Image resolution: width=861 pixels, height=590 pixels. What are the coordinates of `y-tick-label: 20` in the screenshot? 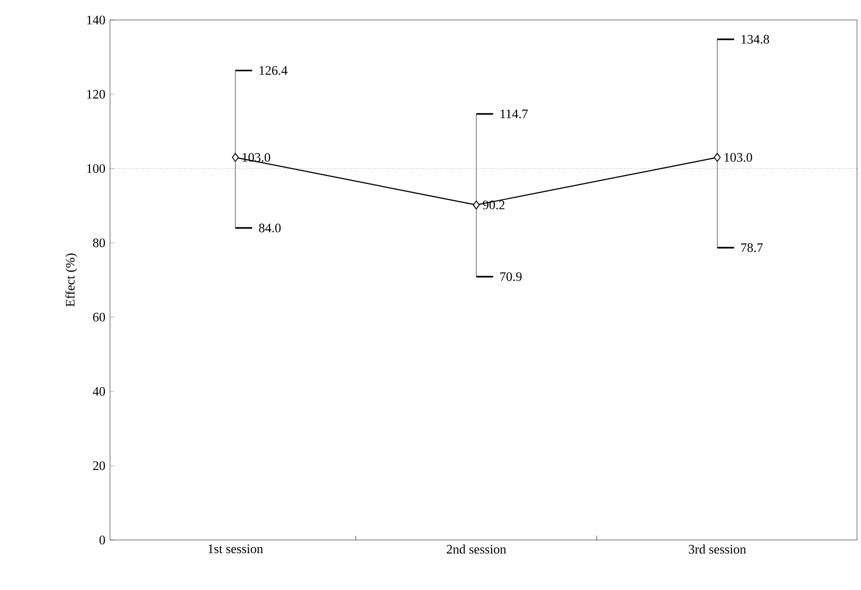 It's located at (99, 465).